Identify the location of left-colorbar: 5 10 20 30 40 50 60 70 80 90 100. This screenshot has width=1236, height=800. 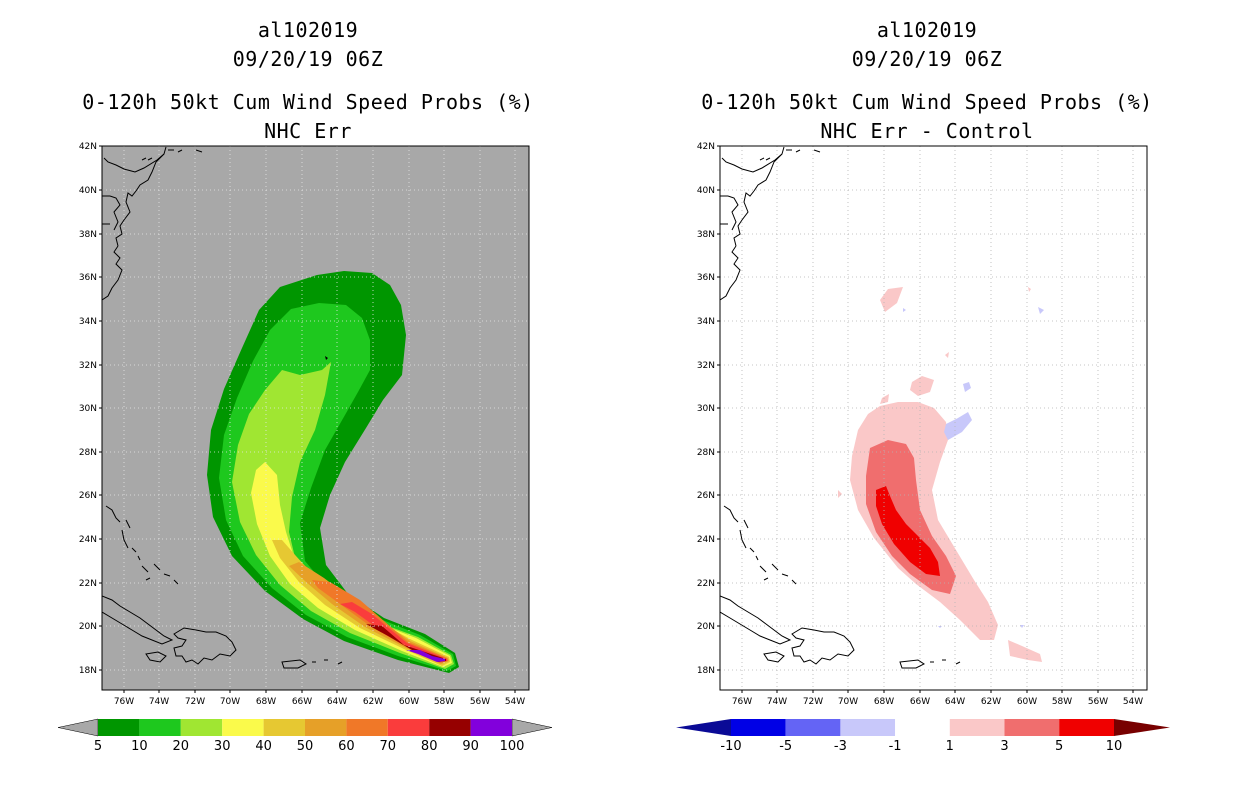
(305, 736).